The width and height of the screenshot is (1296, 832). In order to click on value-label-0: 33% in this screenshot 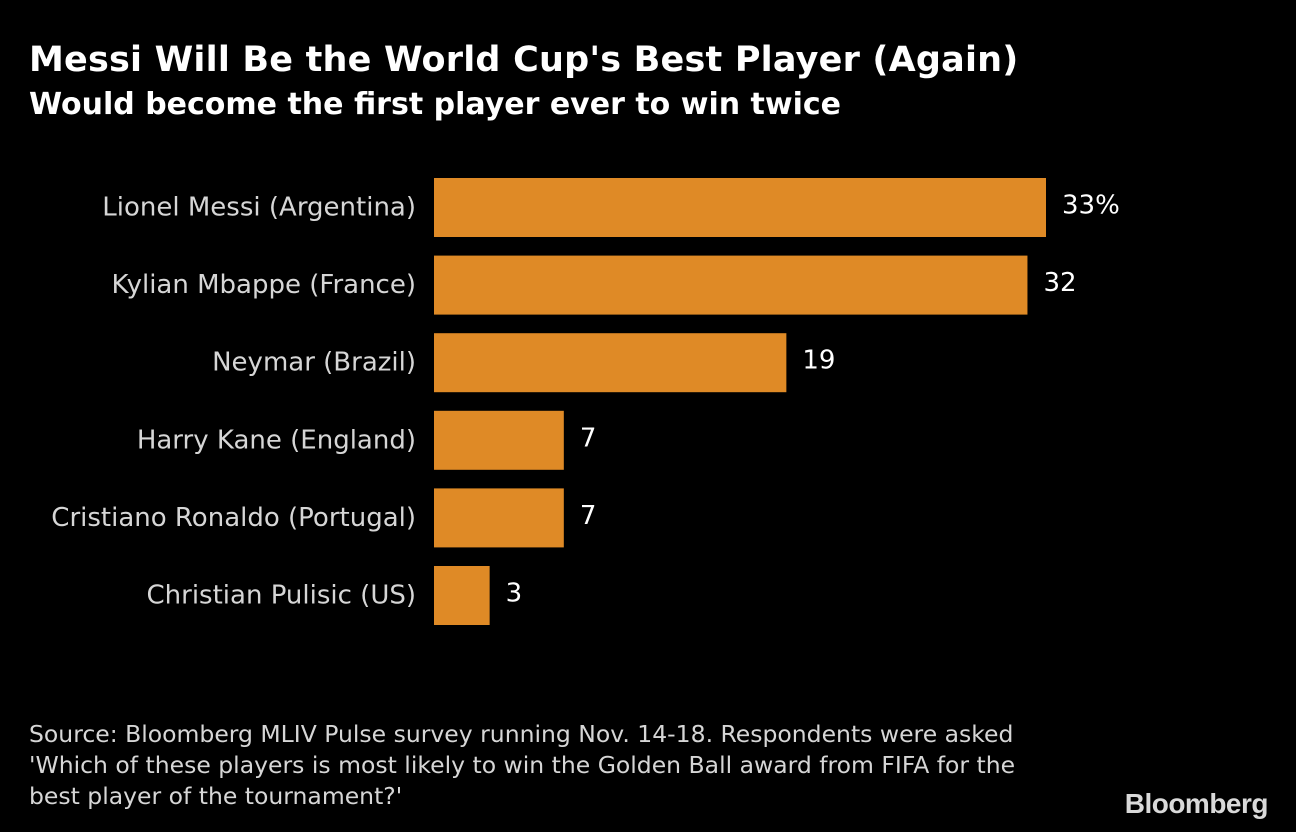, I will do `click(1091, 206)`.